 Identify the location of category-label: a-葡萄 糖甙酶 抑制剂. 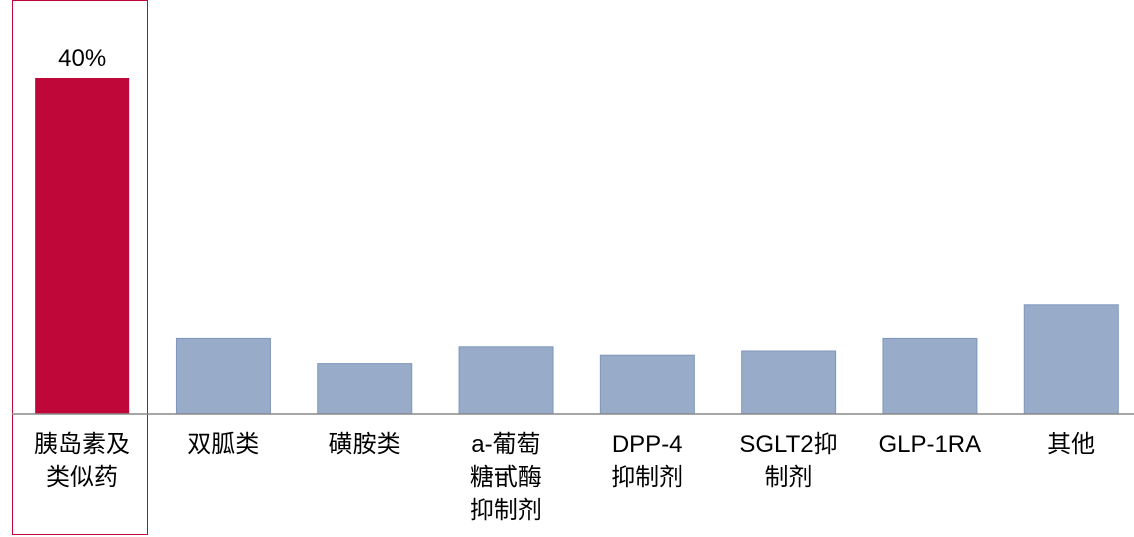
(505, 477).